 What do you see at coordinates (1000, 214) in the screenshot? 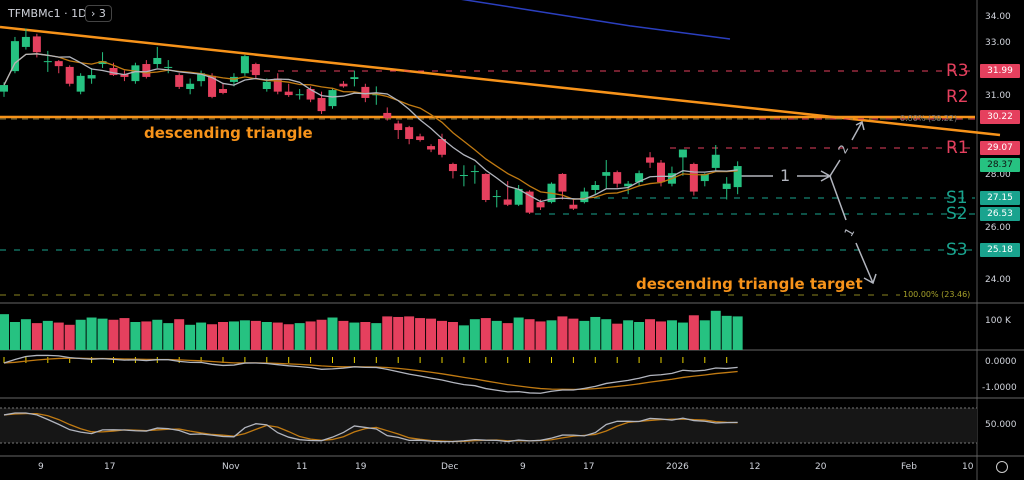
I see `s2-price-label: 26.53` at bounding box center [1000, 214].